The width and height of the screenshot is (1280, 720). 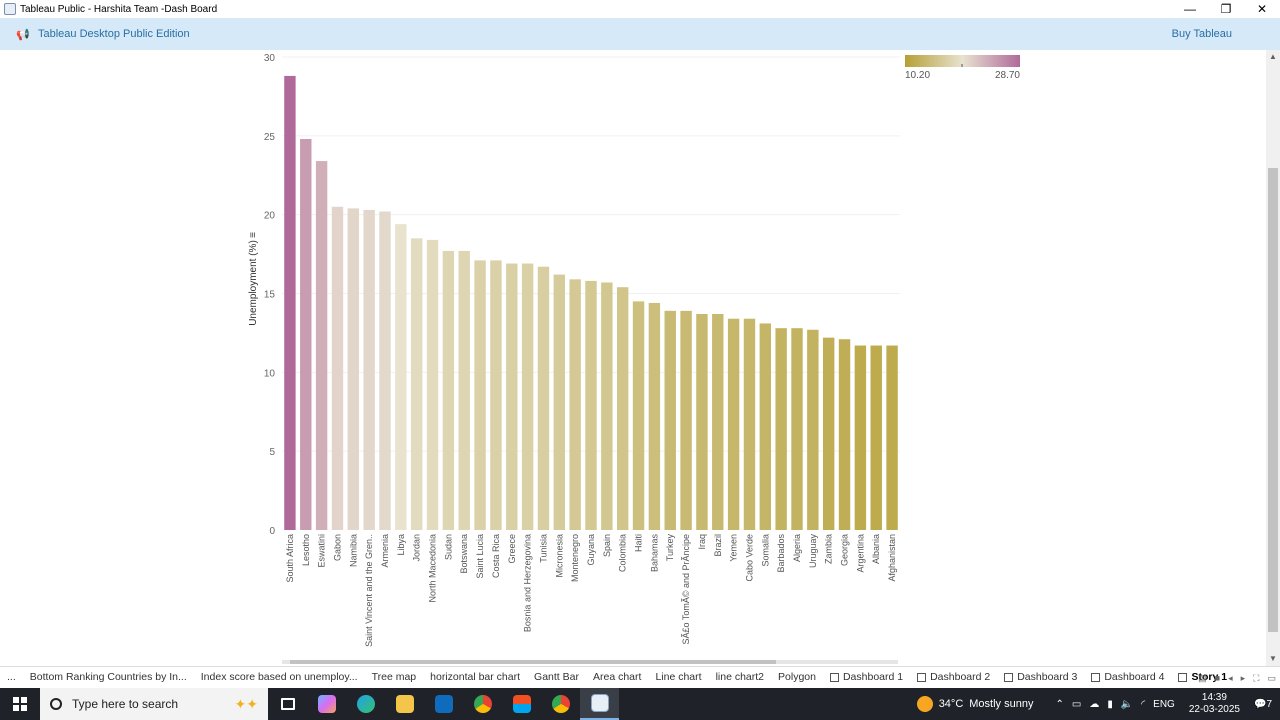 I want to click on clock-date: 22-03-2025, so click(x=1214, y=709).